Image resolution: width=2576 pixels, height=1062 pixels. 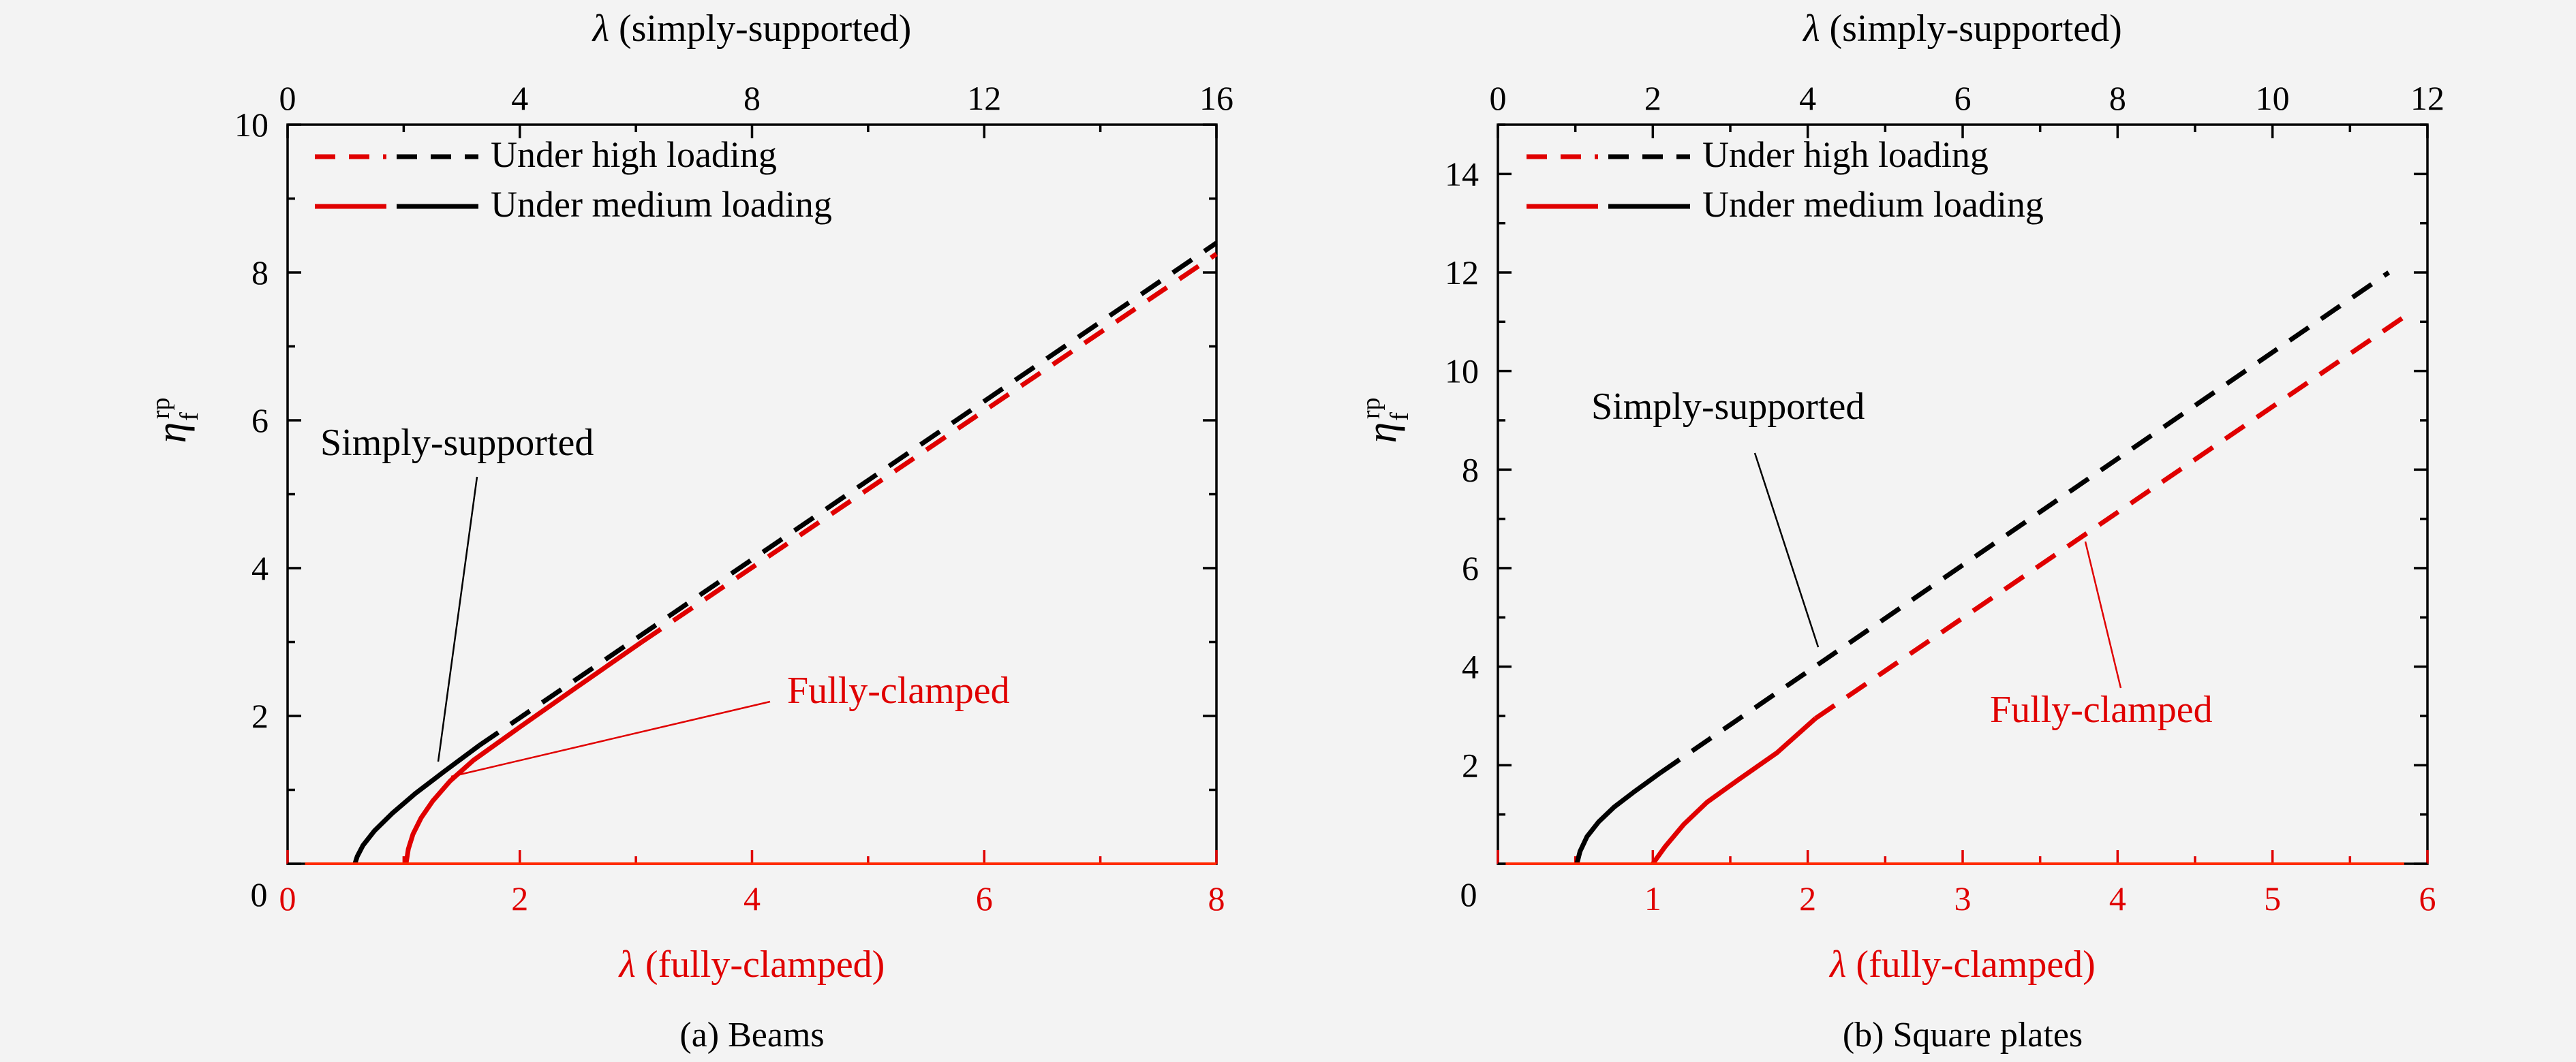 What do you see at coordinates (751, 1035) in the screenshot?
I see `panel-caption: (a) Beams` at bounding box center [751, 1035].